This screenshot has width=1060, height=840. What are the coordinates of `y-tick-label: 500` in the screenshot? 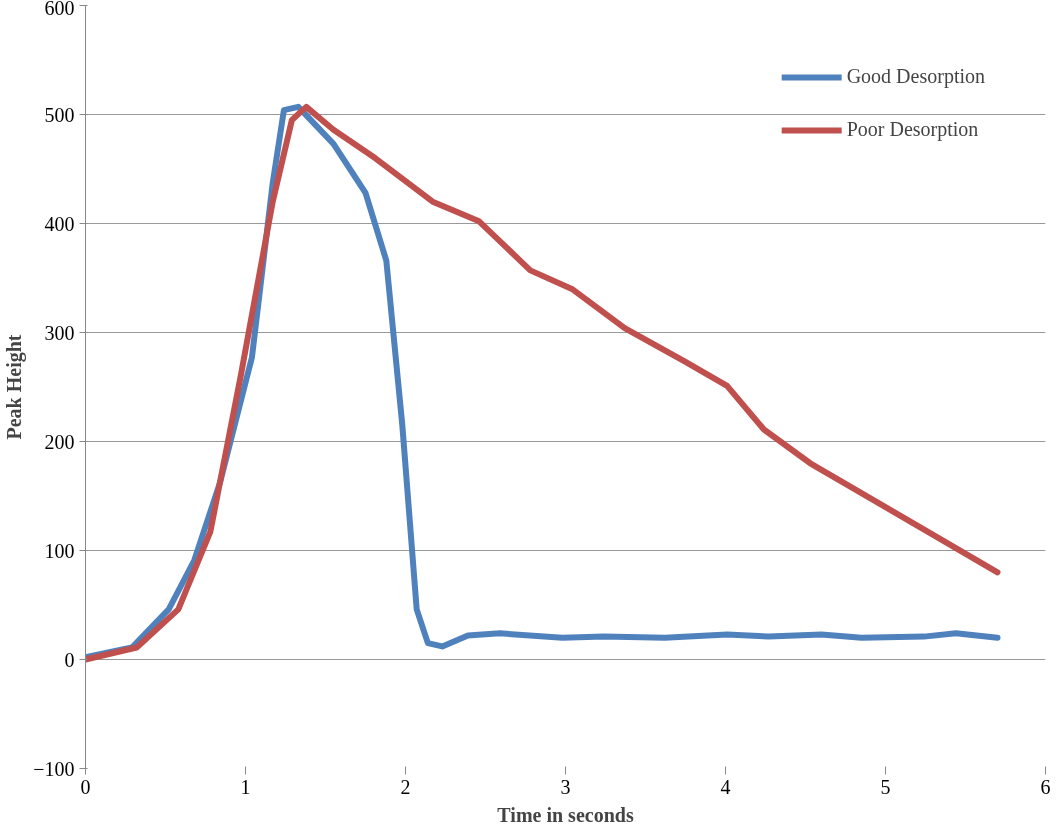 It's located at (59, 114).